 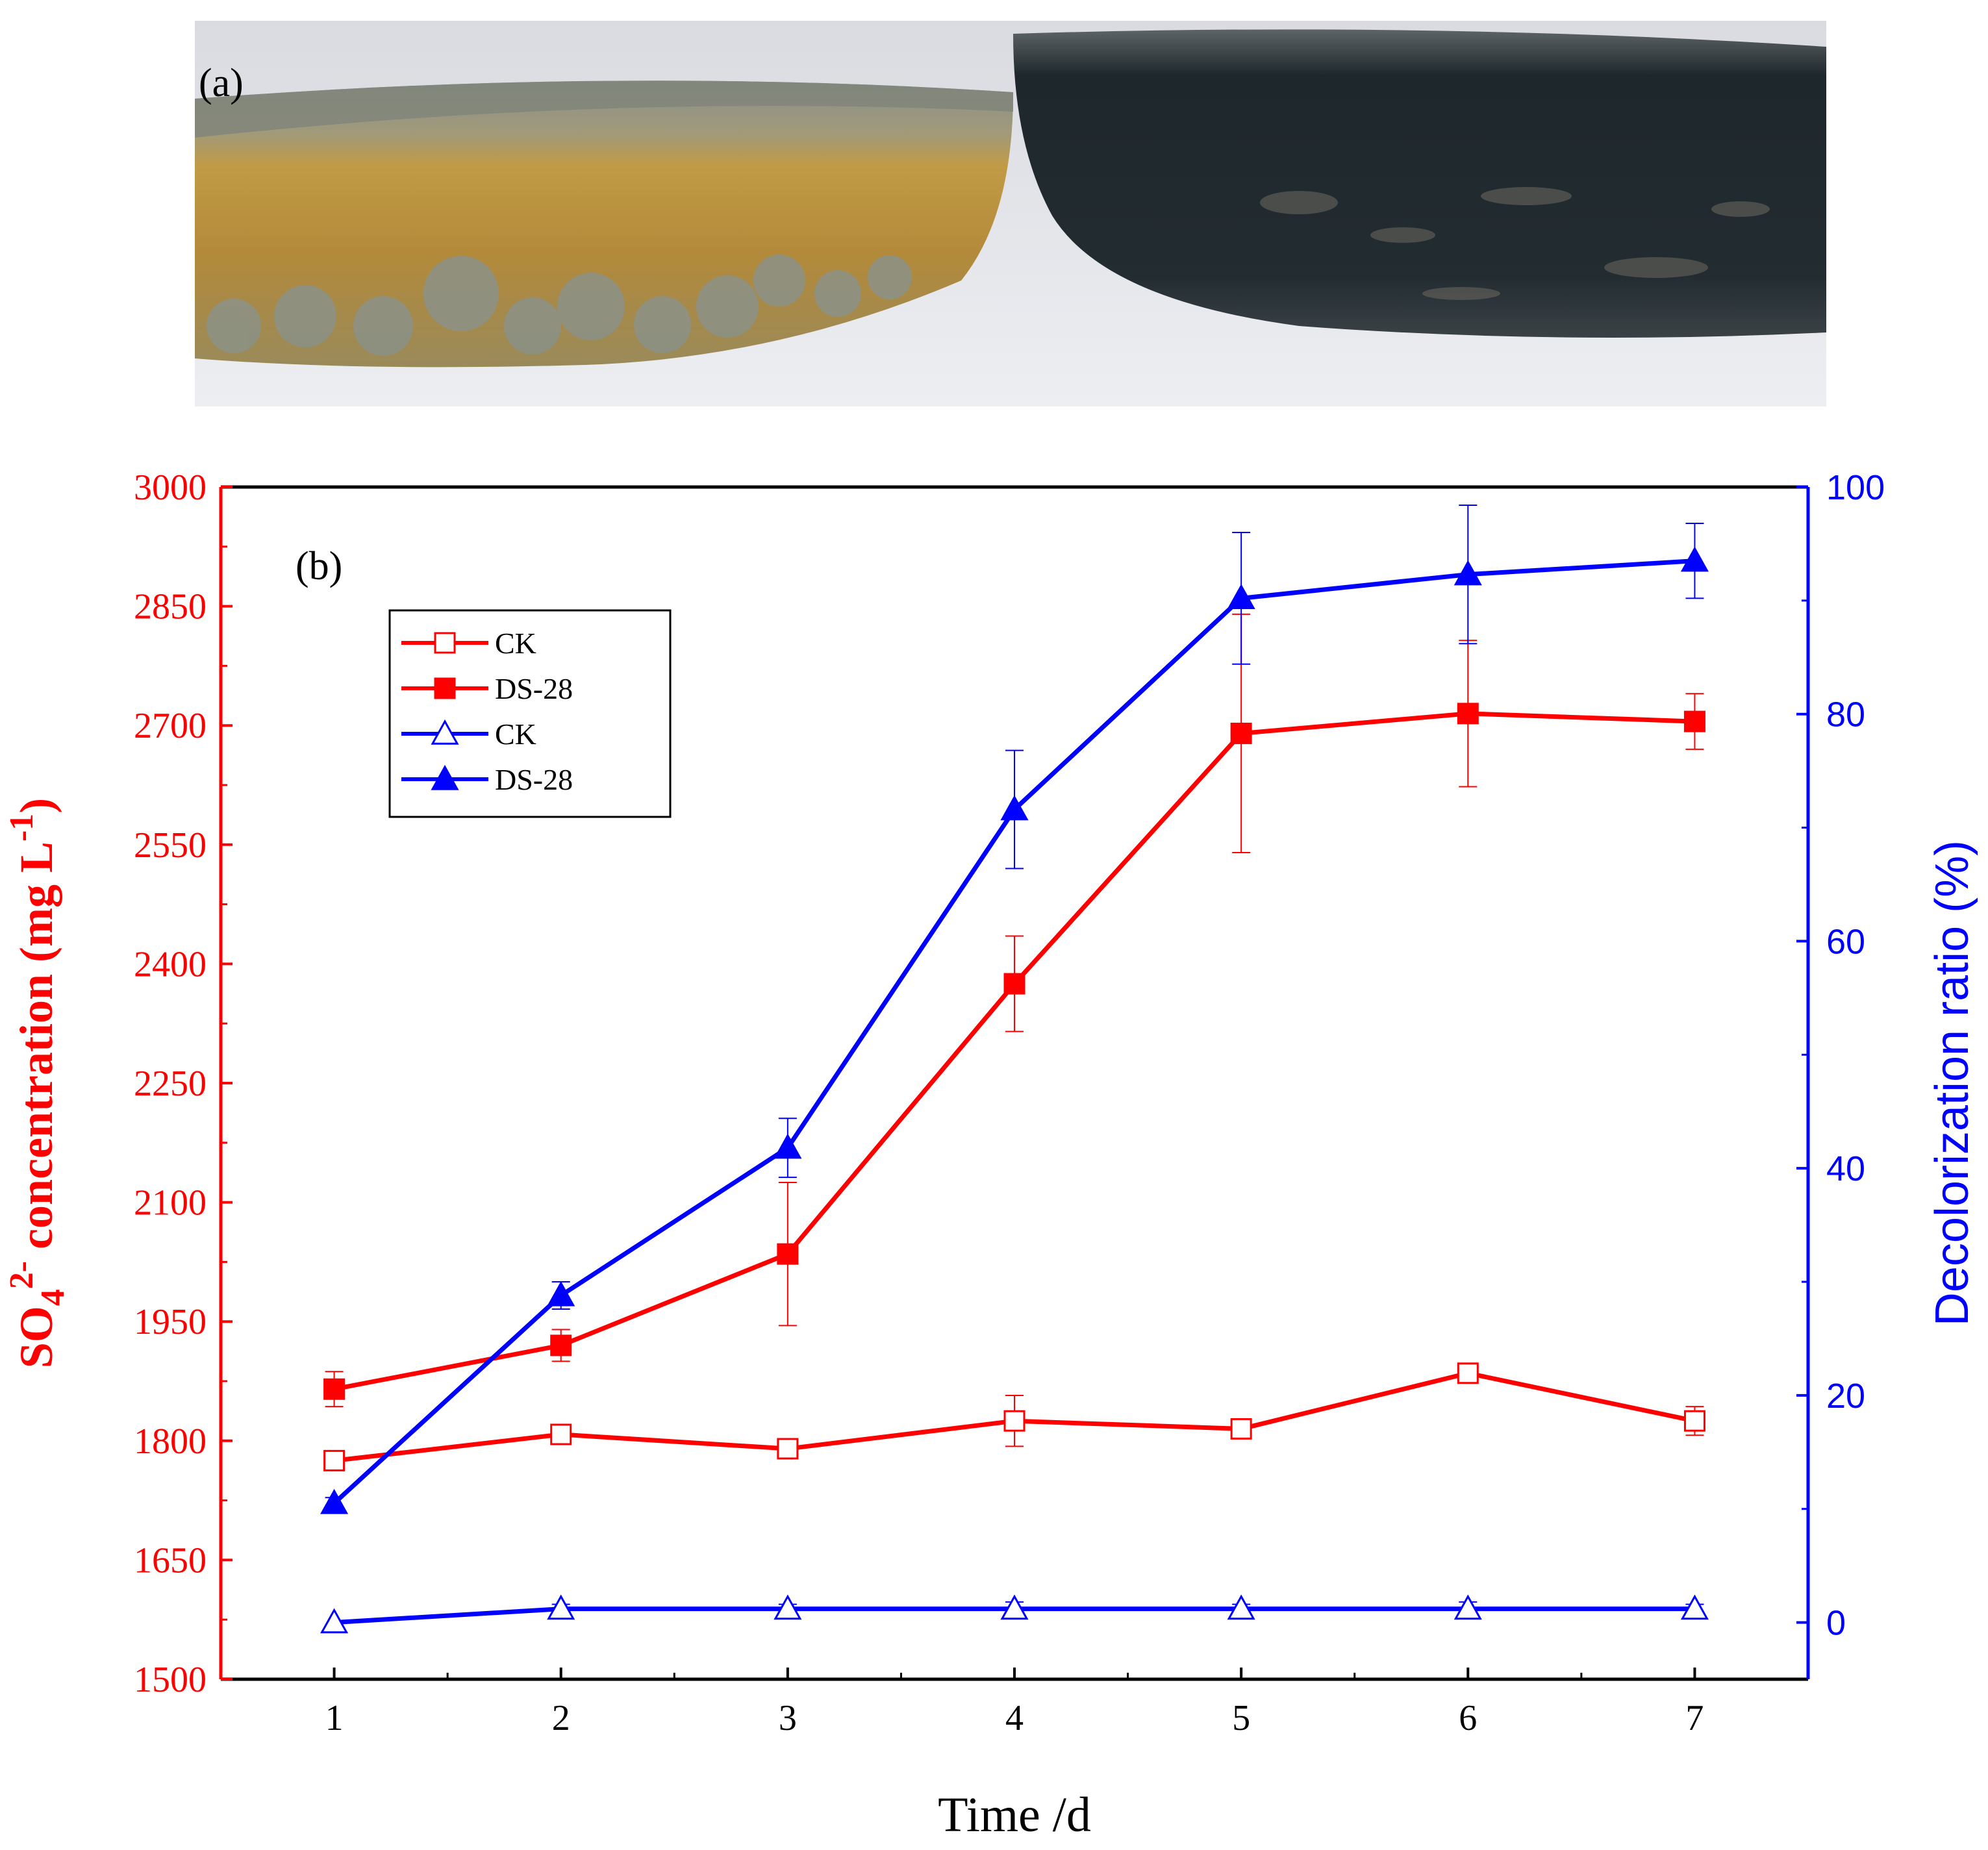 What do you see at coordinates (1845, 941) in the screenshot?
I see `y-tick-right-label: 60` at bounding box center [1845, 941].